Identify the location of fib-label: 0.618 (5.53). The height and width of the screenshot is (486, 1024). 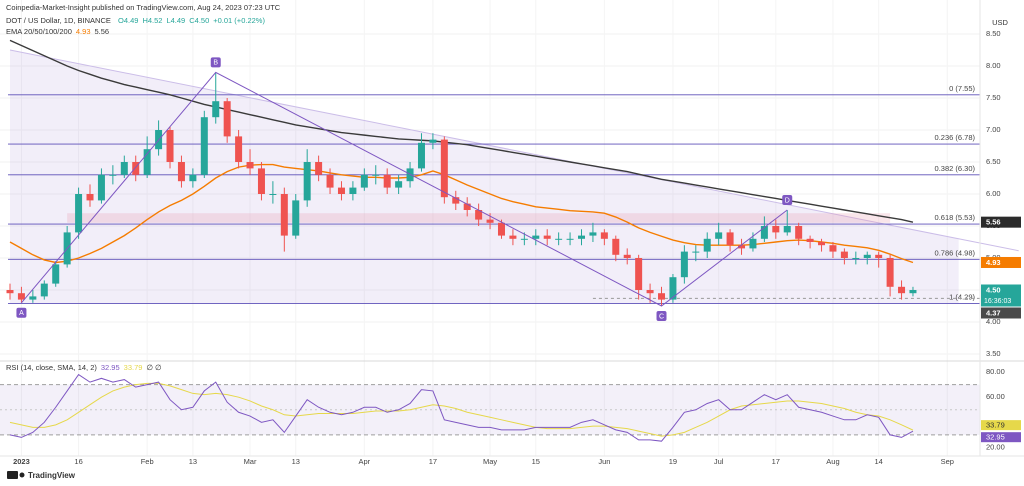
(955, 217).